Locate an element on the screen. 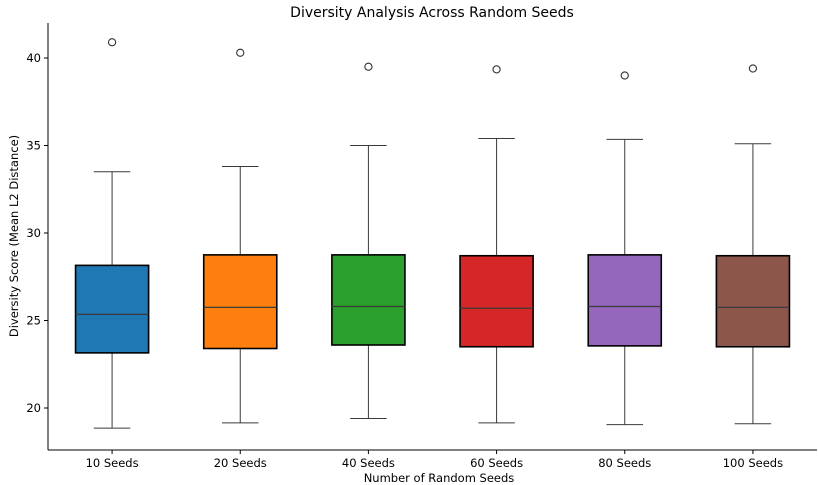 The width and height of the screenshot is (818, 485). y-tick-label: 30 is located at coordinates (33, 233).